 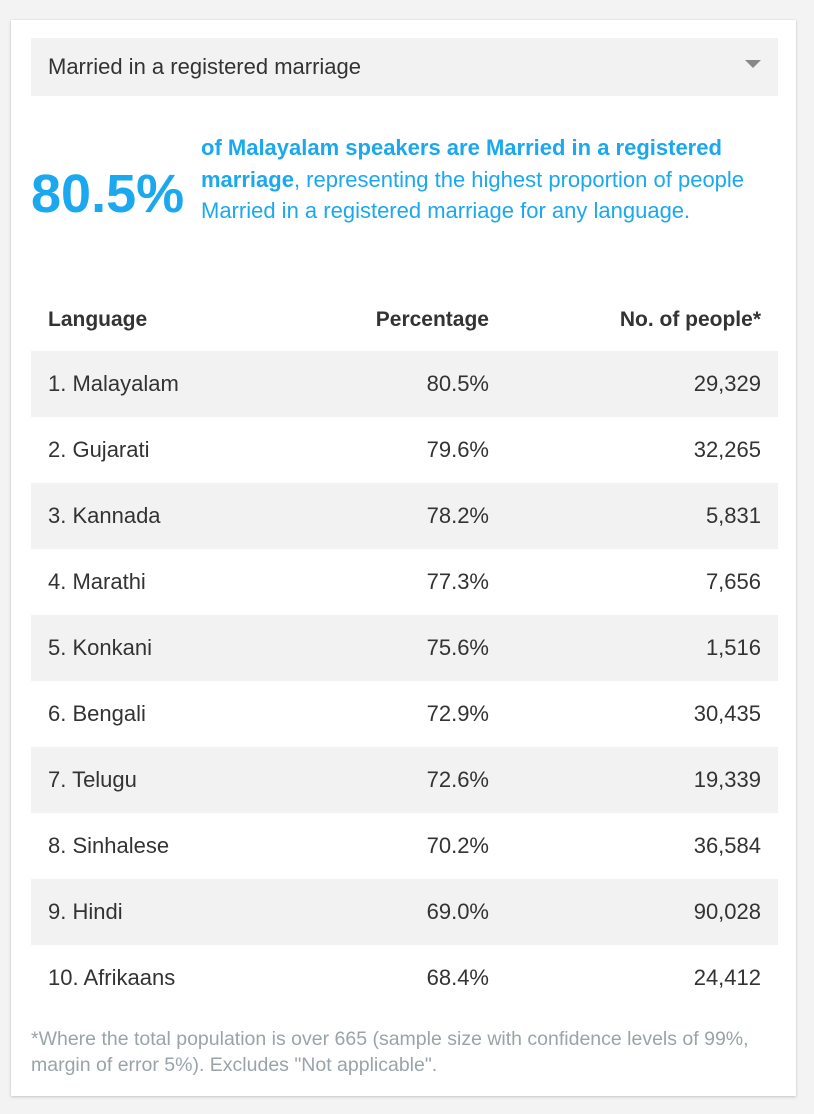 I want to click on cell-people: 5,831, so click(x=733, y=515).